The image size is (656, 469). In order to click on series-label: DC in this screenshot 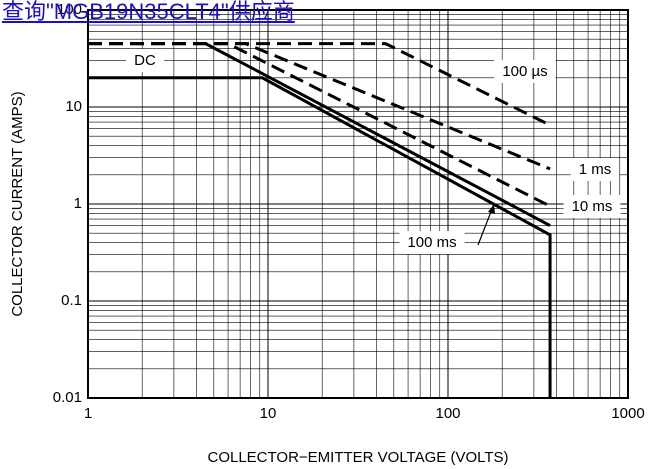, I will do `click(145, 60)`.